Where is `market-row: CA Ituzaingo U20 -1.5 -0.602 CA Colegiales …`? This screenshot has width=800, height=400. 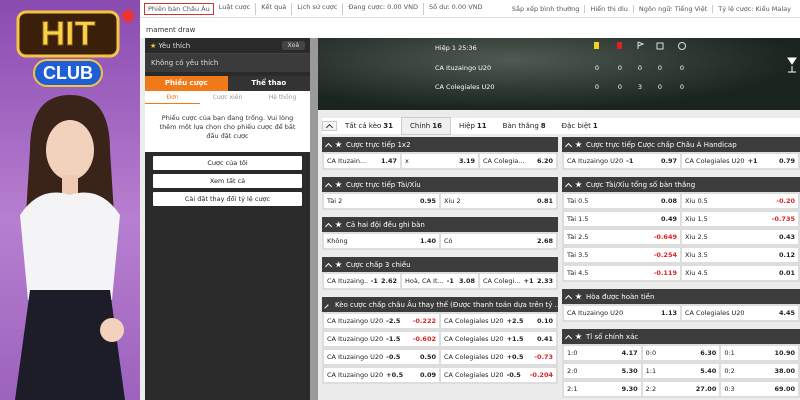
market-row: CA Ituzaingo U20 -1.5 -0.602 CA Colegiales … is located at coordinates (440, 339).